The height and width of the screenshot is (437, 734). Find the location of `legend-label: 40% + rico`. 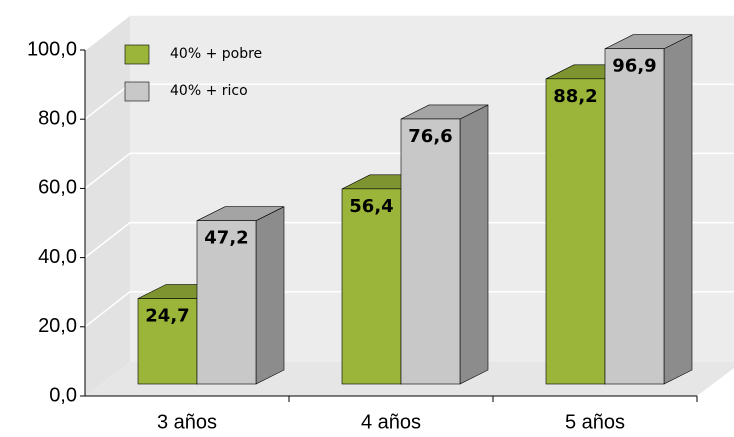

legend-label: 40% + rico is located at coordinates (209, 91).